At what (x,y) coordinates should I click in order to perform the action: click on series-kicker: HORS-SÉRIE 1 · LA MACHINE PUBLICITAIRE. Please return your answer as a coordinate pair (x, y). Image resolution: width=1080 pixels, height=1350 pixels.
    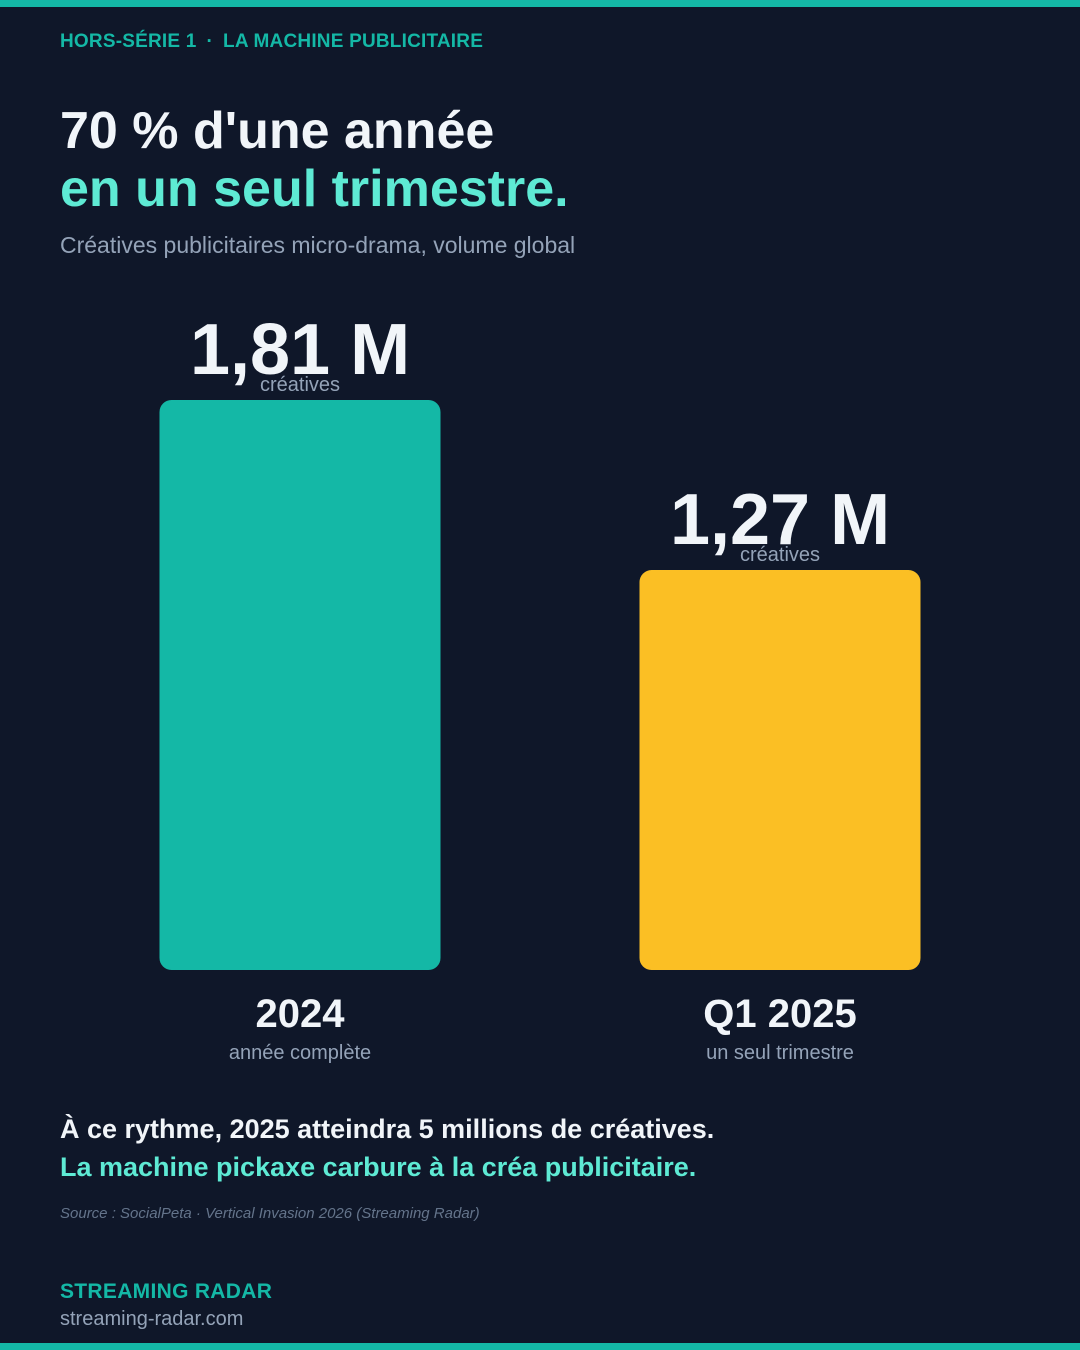
    Looking at the image, I should click on (271, 42).